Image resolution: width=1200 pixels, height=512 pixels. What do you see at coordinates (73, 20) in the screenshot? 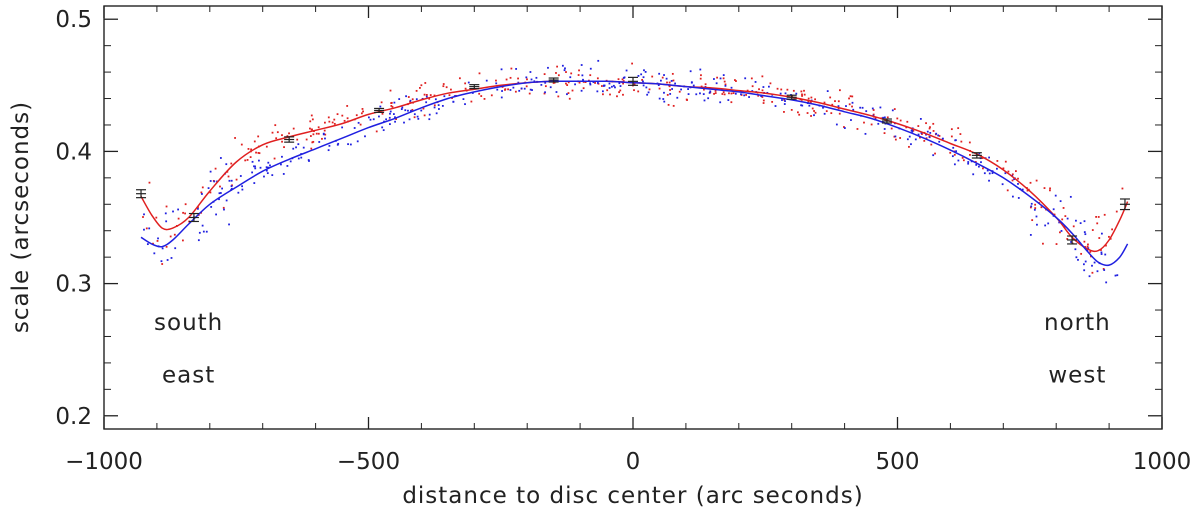
I see `y-tick-label: 0.5` at bounding box center [73, 20].